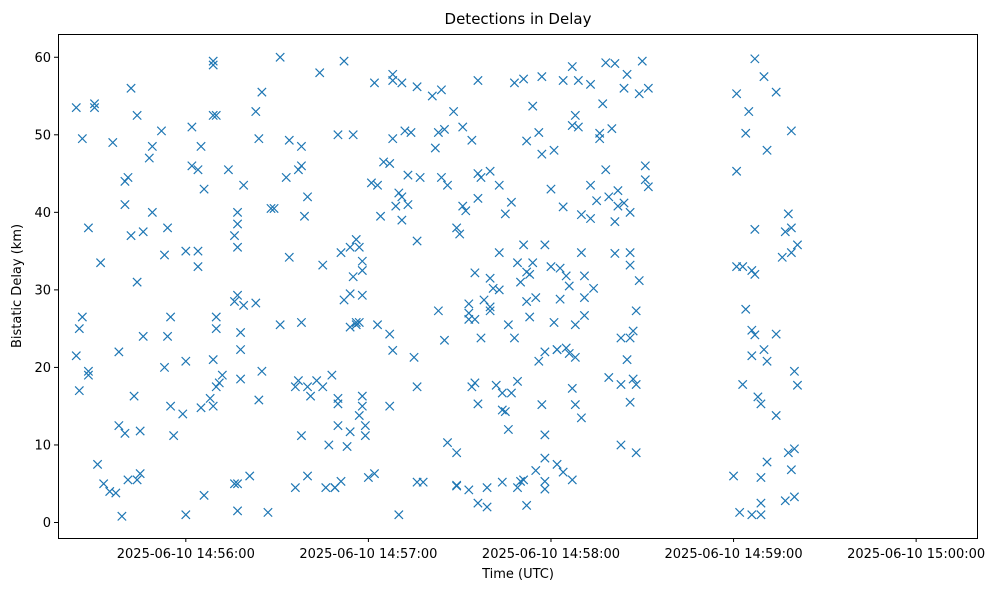 This screenshot has height=590, width=989. Describe the element at coordinates (17, 286) in the screenshot. I see `y-axis-label: Bistatic Delay (km)` at that location.